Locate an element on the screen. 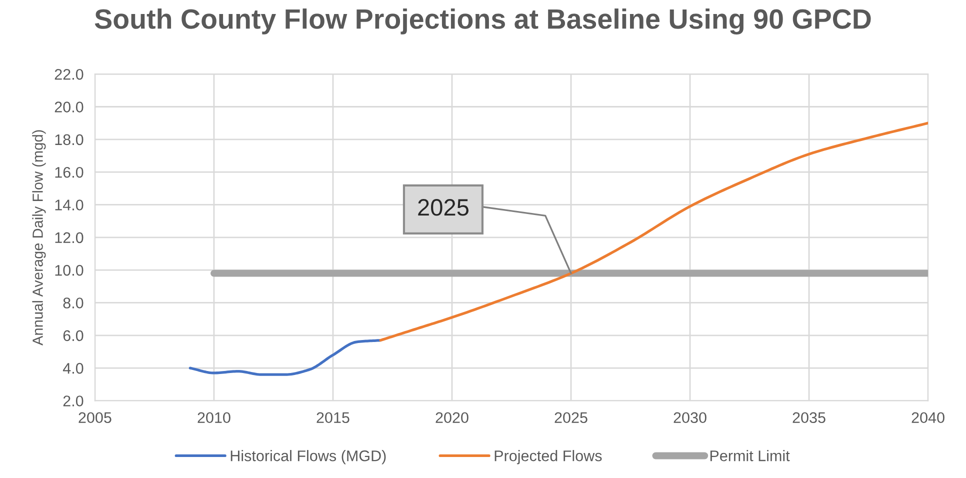 The height and width of the screenshot is (478, 966). y-axis-title: Annual Average Daily Flow (mgd) is located at coordinates (39, 238).